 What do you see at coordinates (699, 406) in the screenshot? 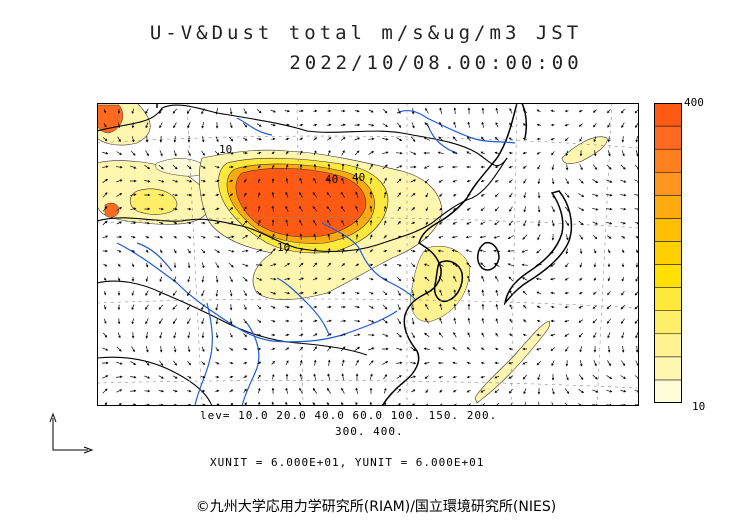
I see `colorbar-min-label: 10` at bounding box center [699, 406].